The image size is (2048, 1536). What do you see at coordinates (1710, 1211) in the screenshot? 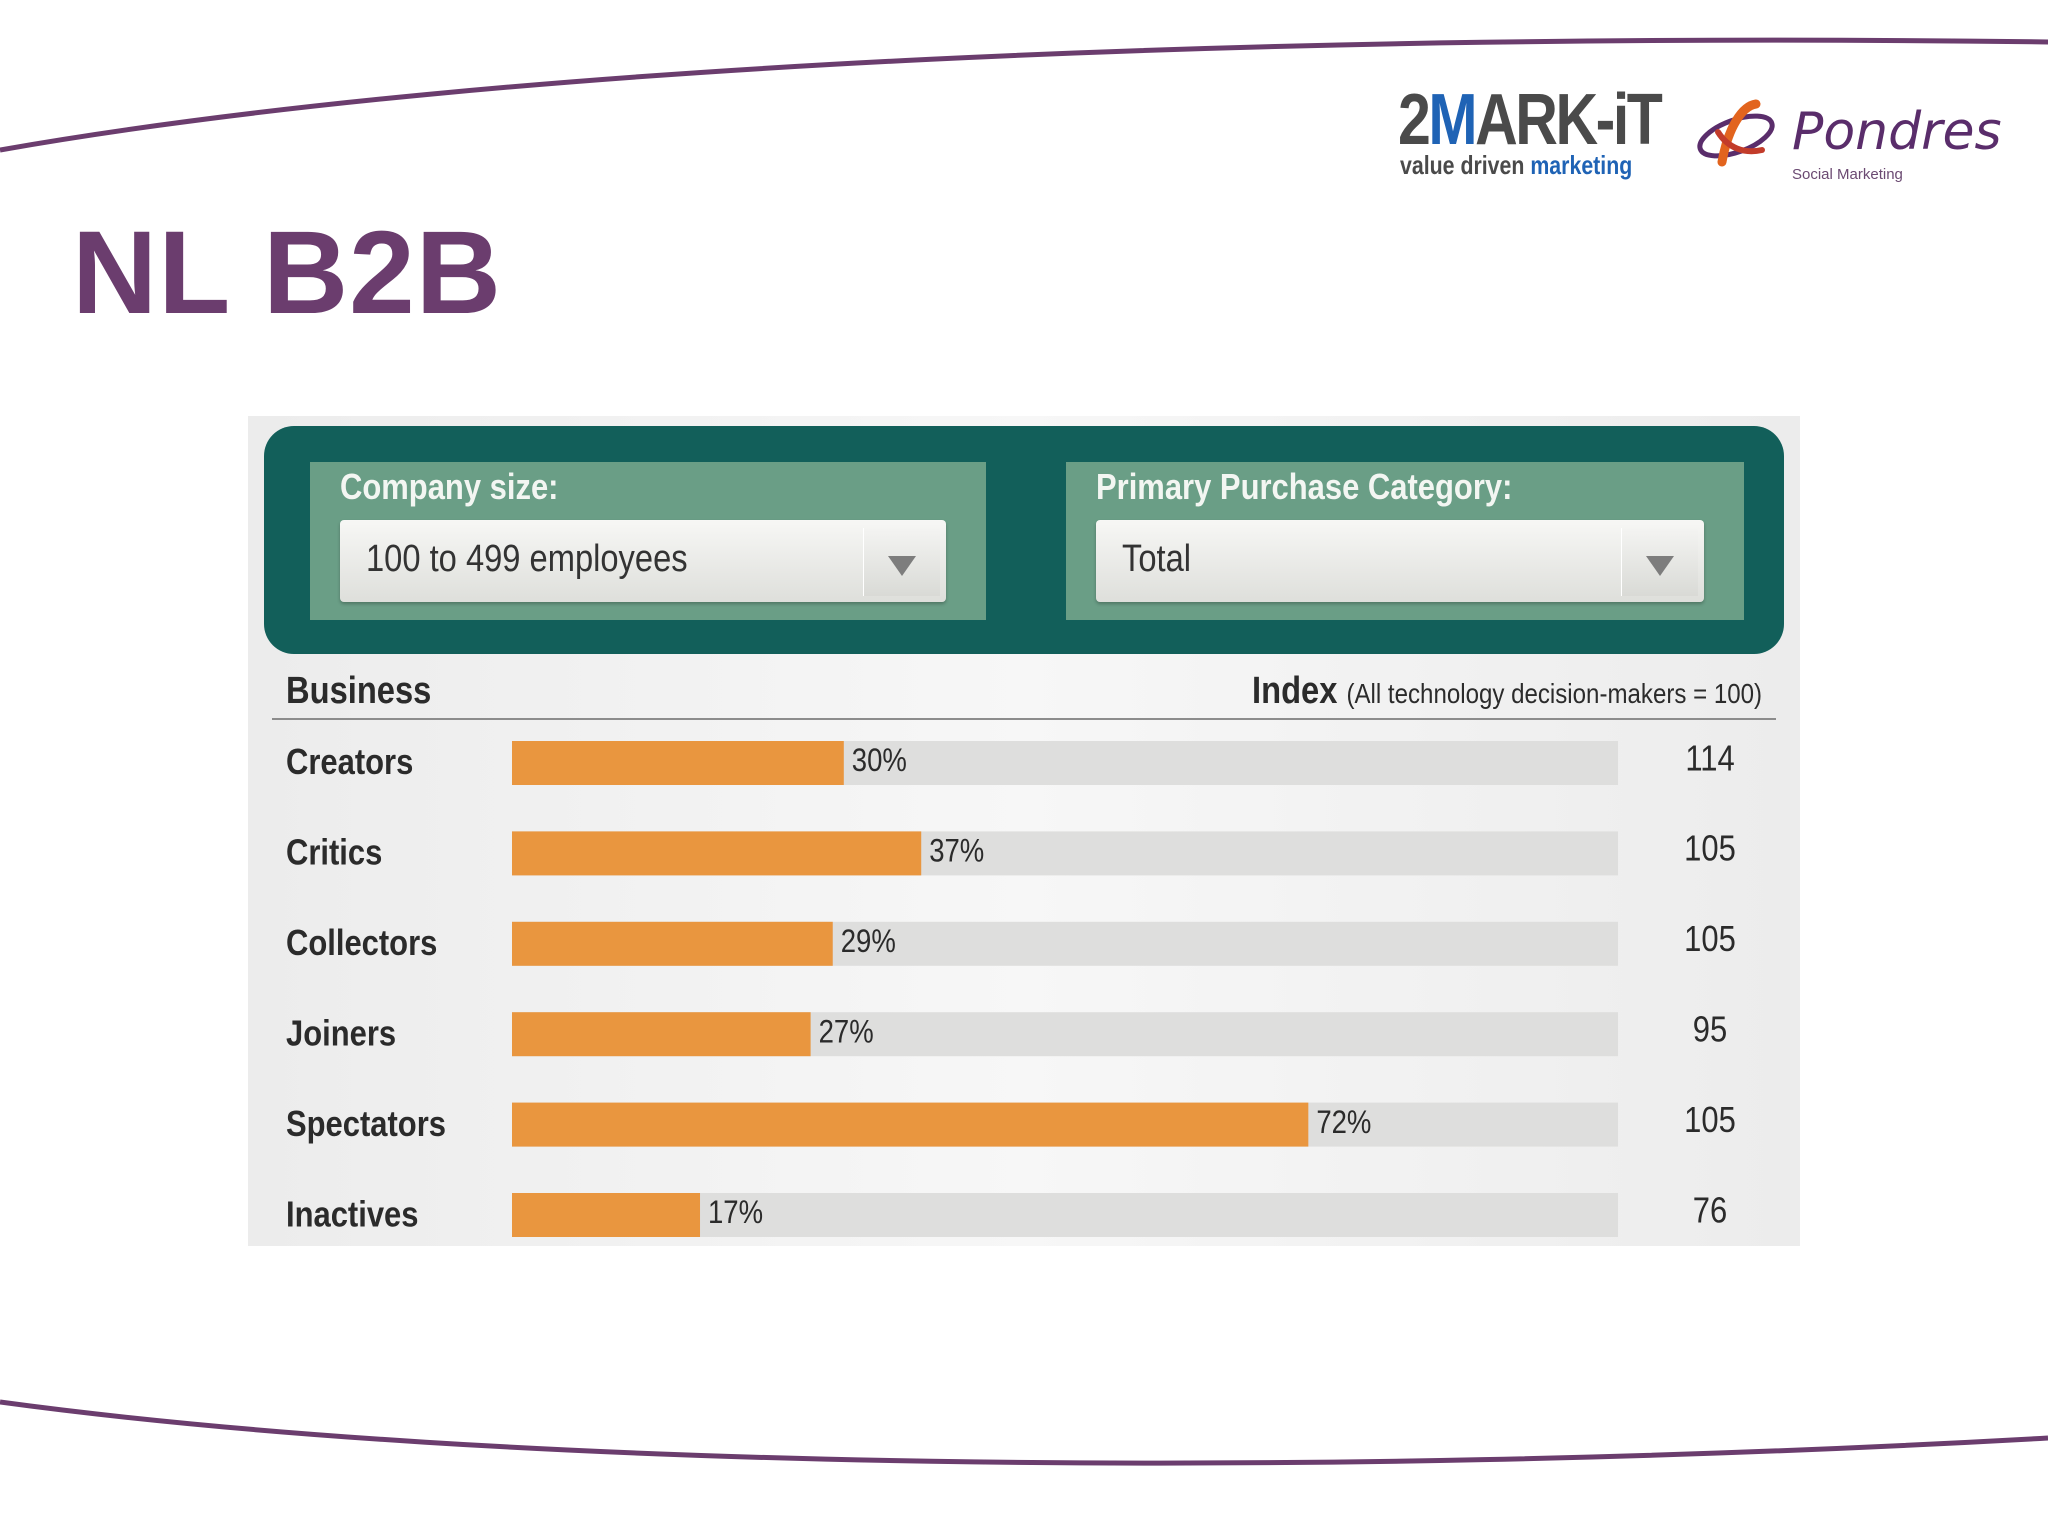
I see `index-value: 76` at bounding box center [1710, 1211].